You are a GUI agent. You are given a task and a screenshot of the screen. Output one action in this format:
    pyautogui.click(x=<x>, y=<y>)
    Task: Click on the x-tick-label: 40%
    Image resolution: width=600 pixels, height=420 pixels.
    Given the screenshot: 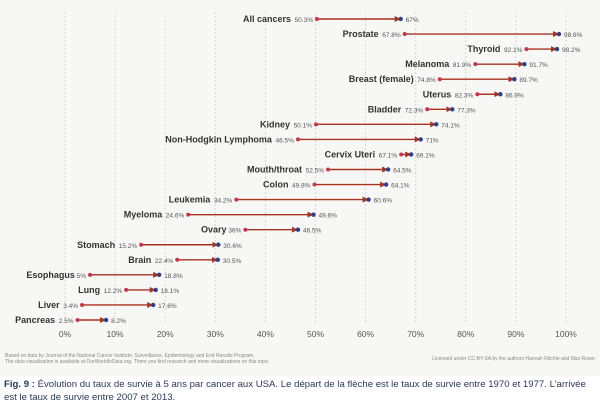 What is the action you would take?
    pyautogui.click(x=265, y=334)
    